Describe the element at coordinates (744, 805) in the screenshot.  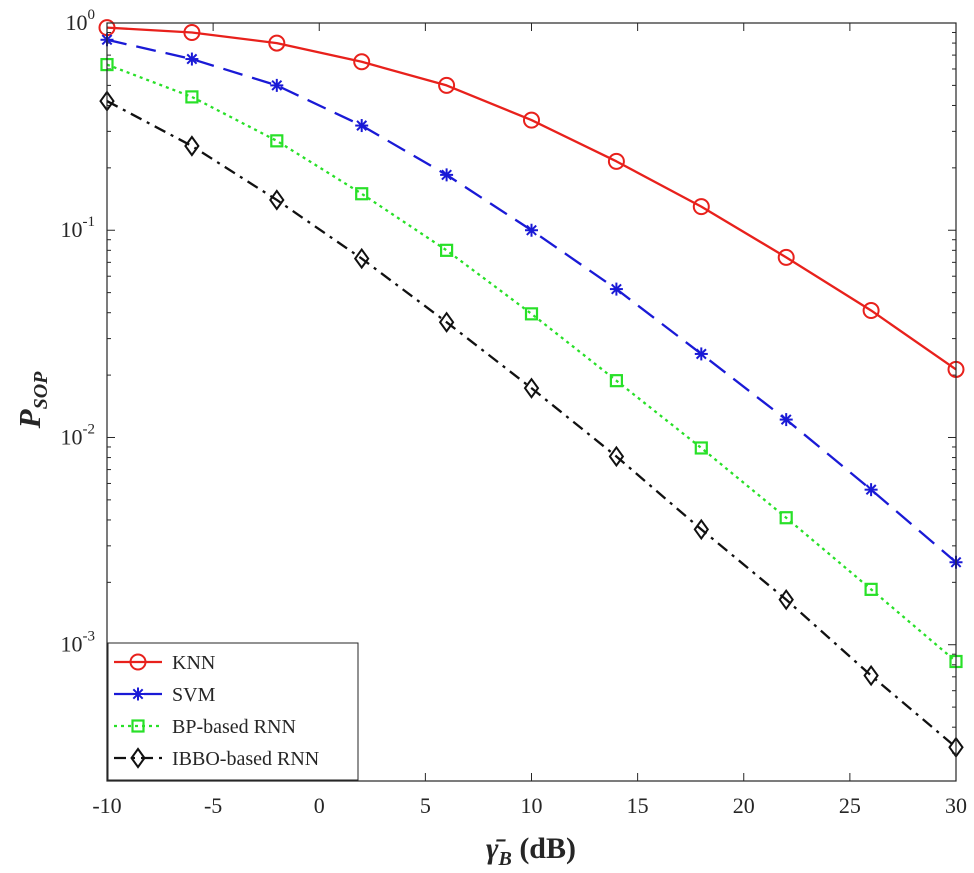
I see `x-tick-label: 20` at that location.